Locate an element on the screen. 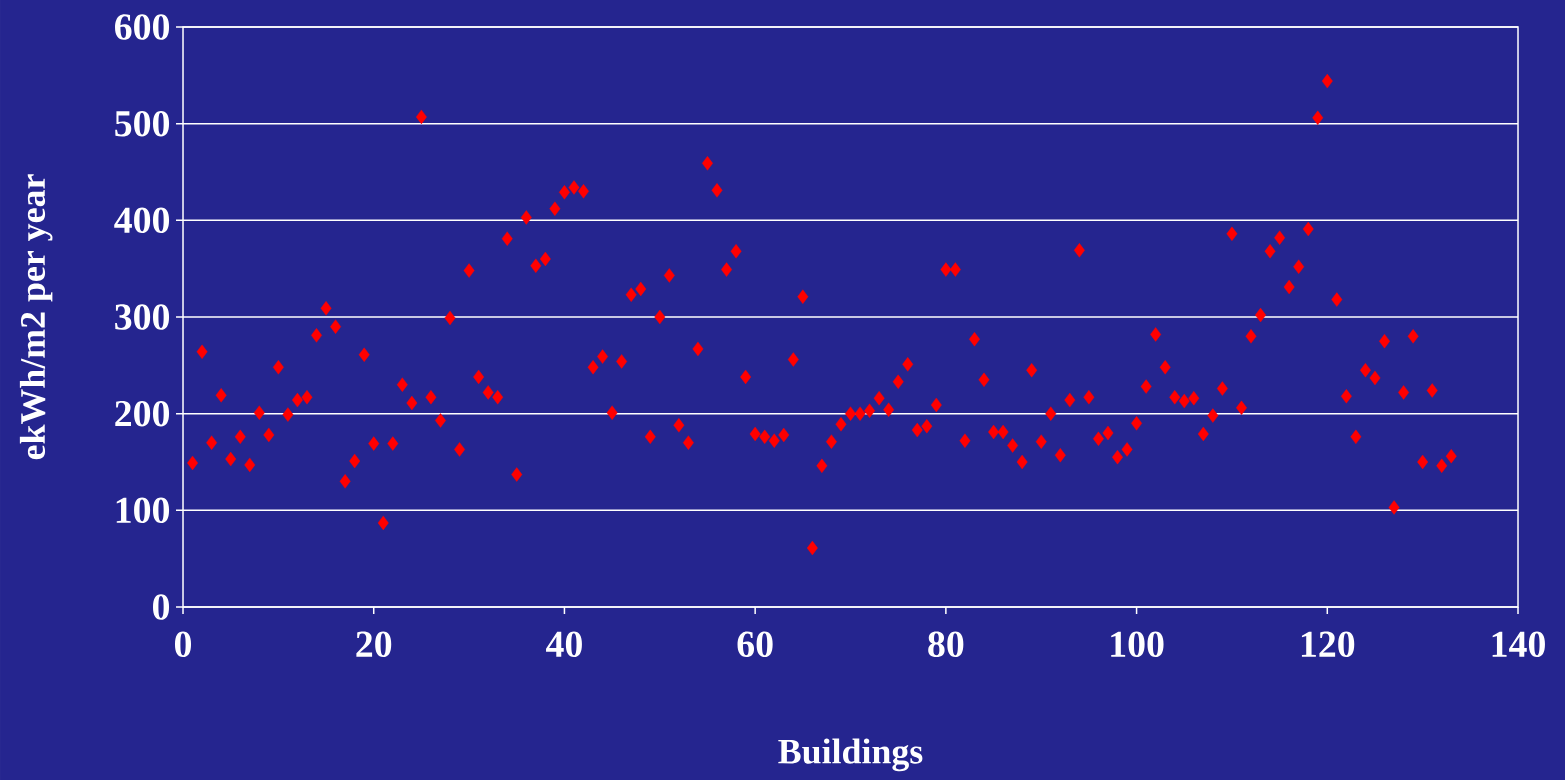  x-tick-label: 120 is located at coordinates (1328, 644).